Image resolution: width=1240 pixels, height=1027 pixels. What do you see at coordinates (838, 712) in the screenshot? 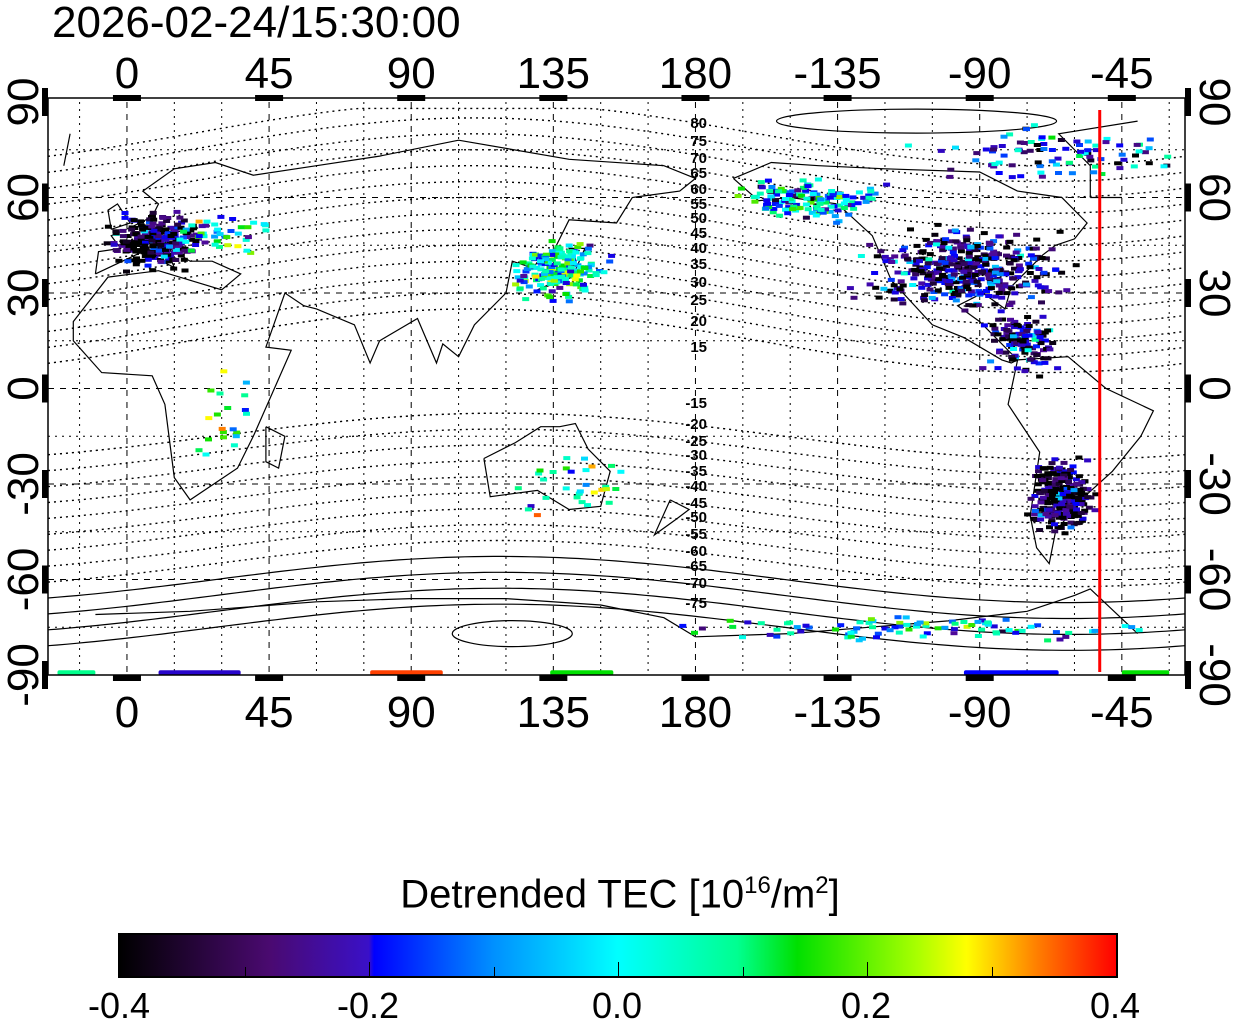
I see `bottom-longitude-label: -135` at bounding box center [838, 712].